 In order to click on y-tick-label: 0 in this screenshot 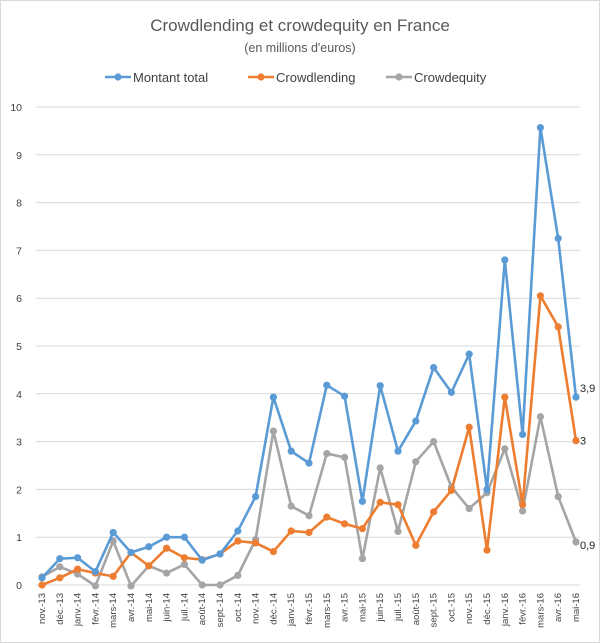, I will do `click(19, 586)`.